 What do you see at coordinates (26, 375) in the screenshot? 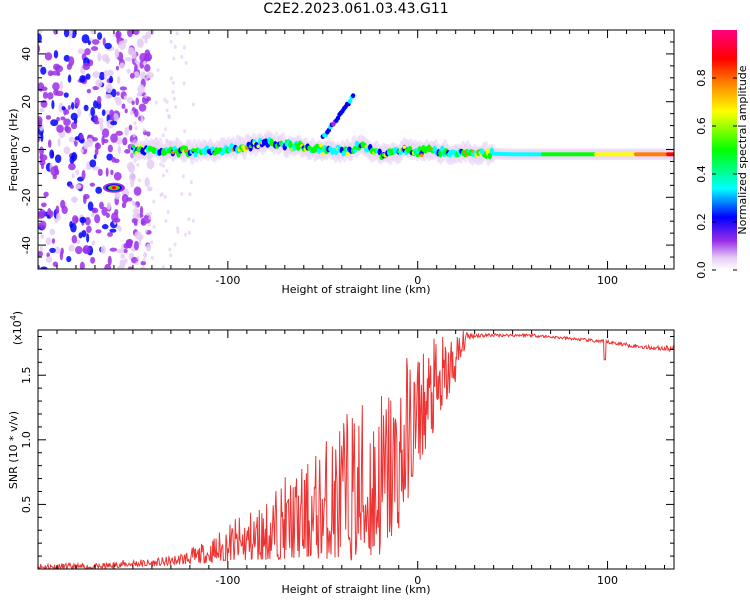
I see `y-tick-label: 1.5` at bounding box center [26, 375].